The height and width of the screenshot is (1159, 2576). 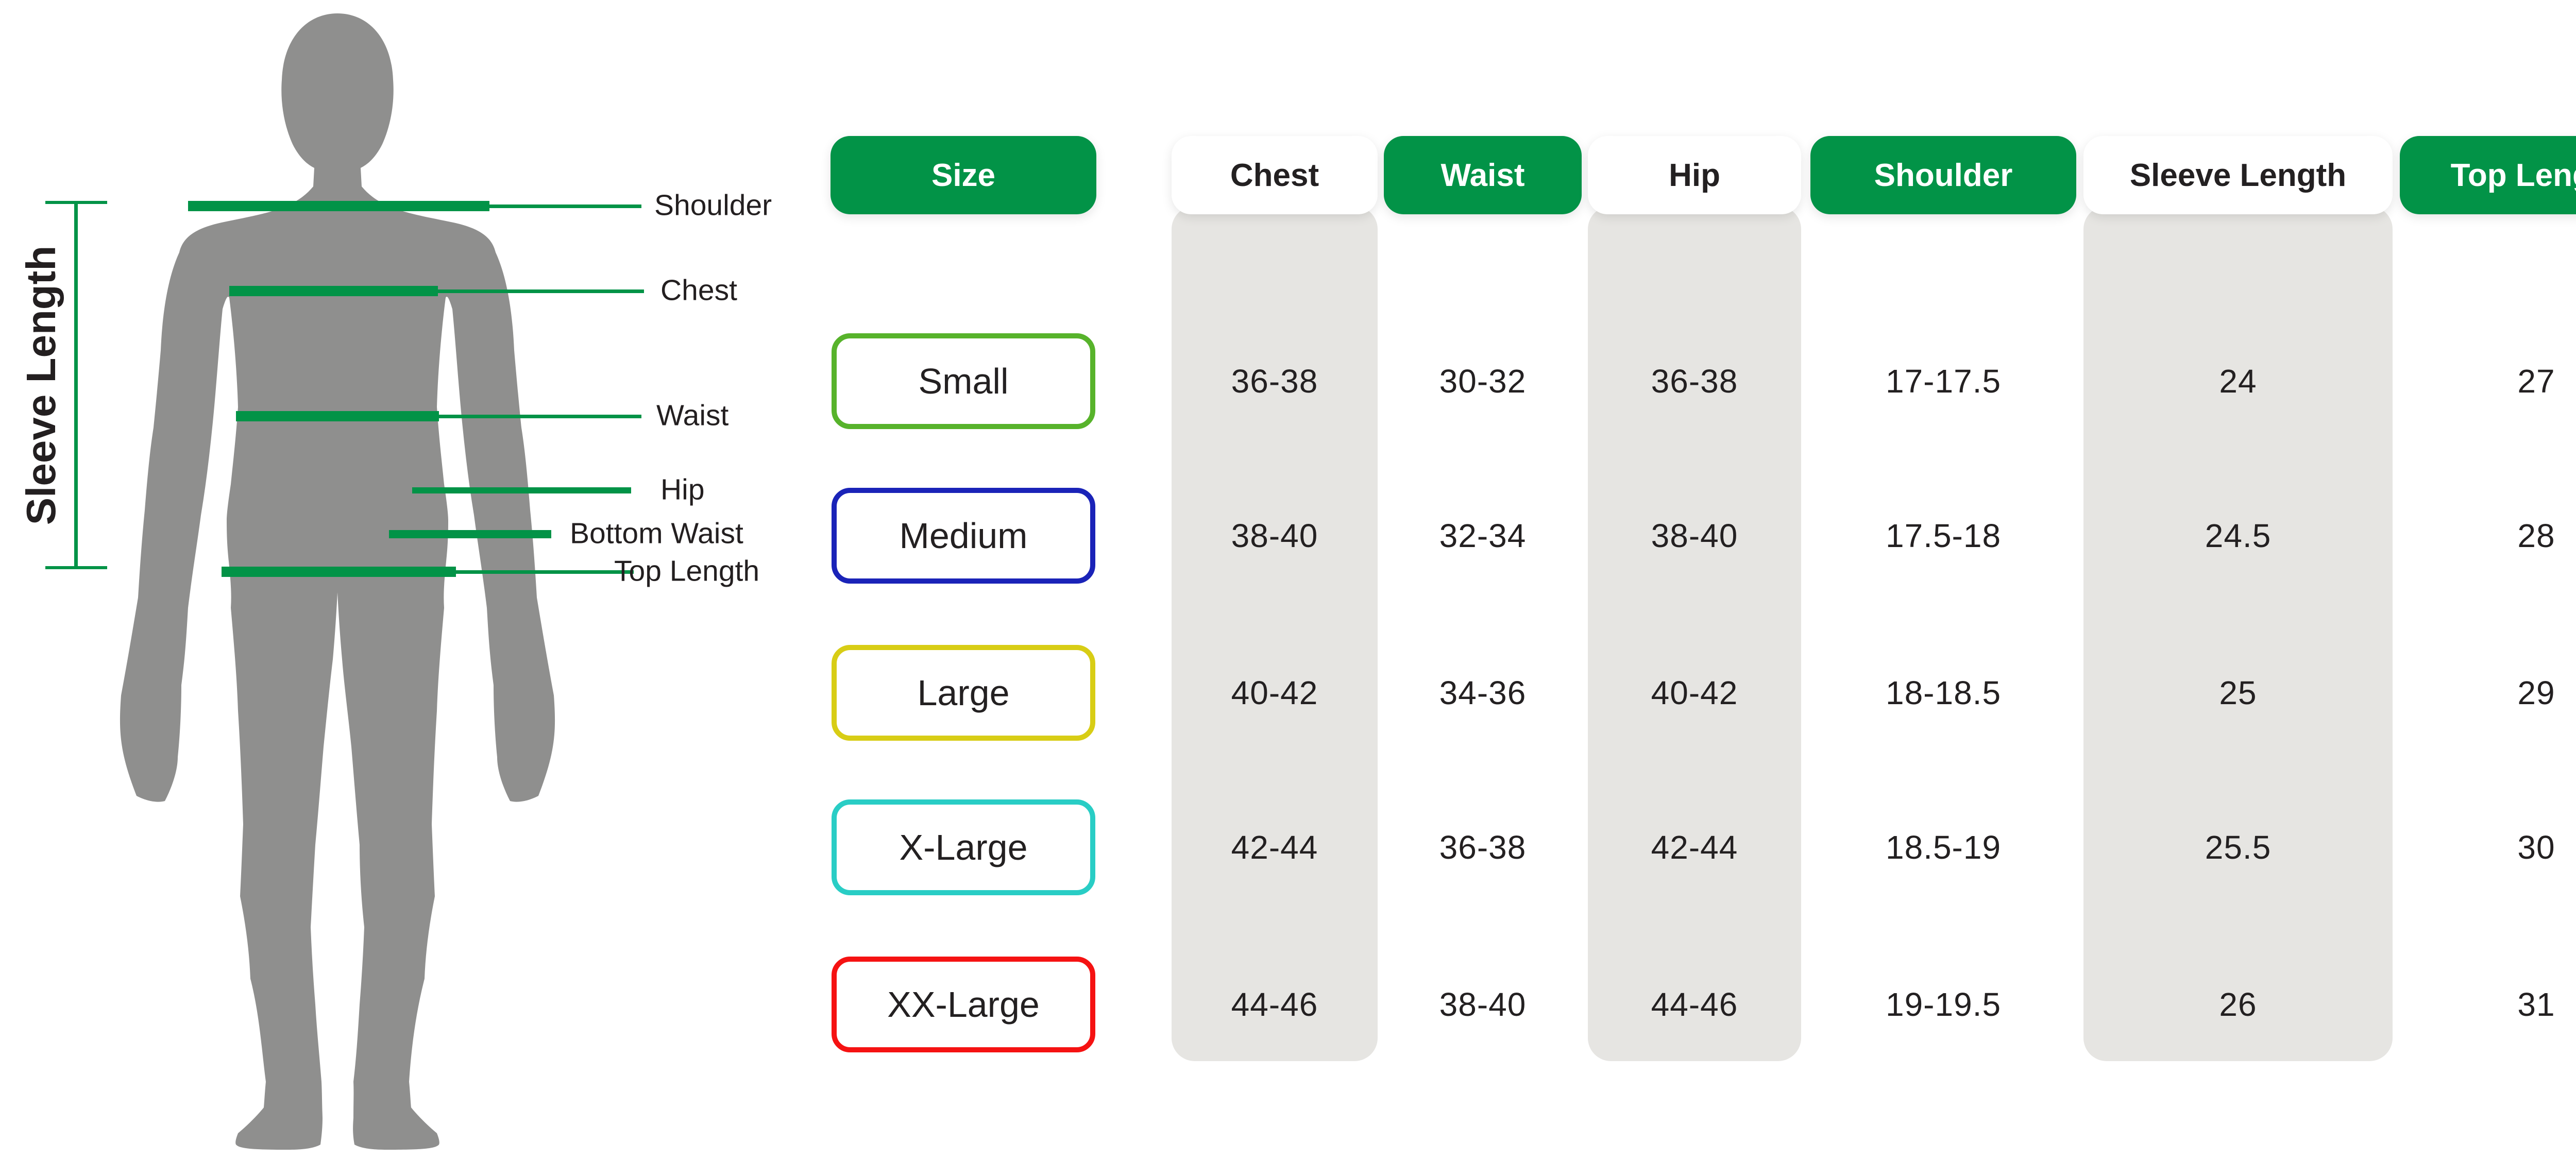 What do you see at coordinates (1483, 381) in the screenshot?
I see `waist-value: 30-32` at bounding box center [1483, 381].